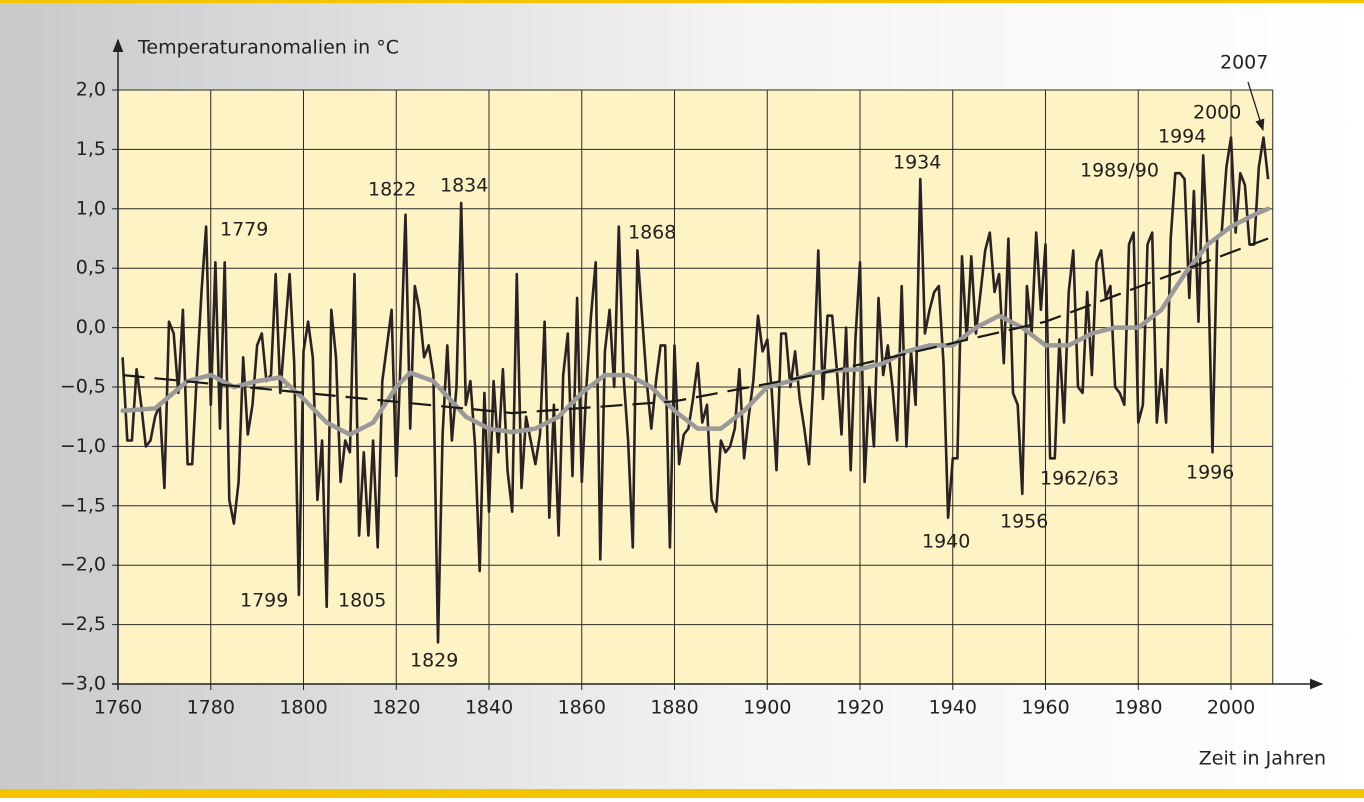 The image size is (1364, 802). I want to click on annotation: 1940, so click(946, 542).